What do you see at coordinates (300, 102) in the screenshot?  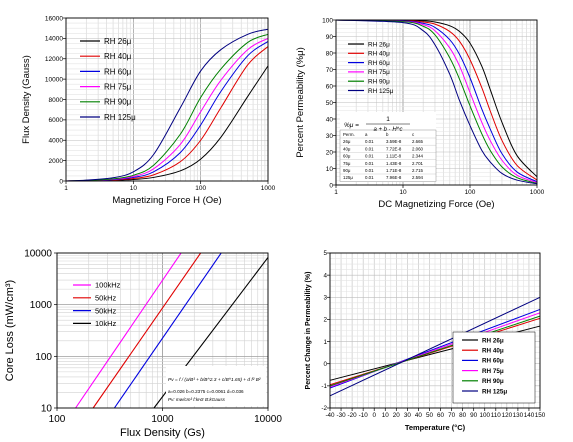 I see `y-axis-label: Percent Permeability (%μ)` at bounding box center [300, 102].